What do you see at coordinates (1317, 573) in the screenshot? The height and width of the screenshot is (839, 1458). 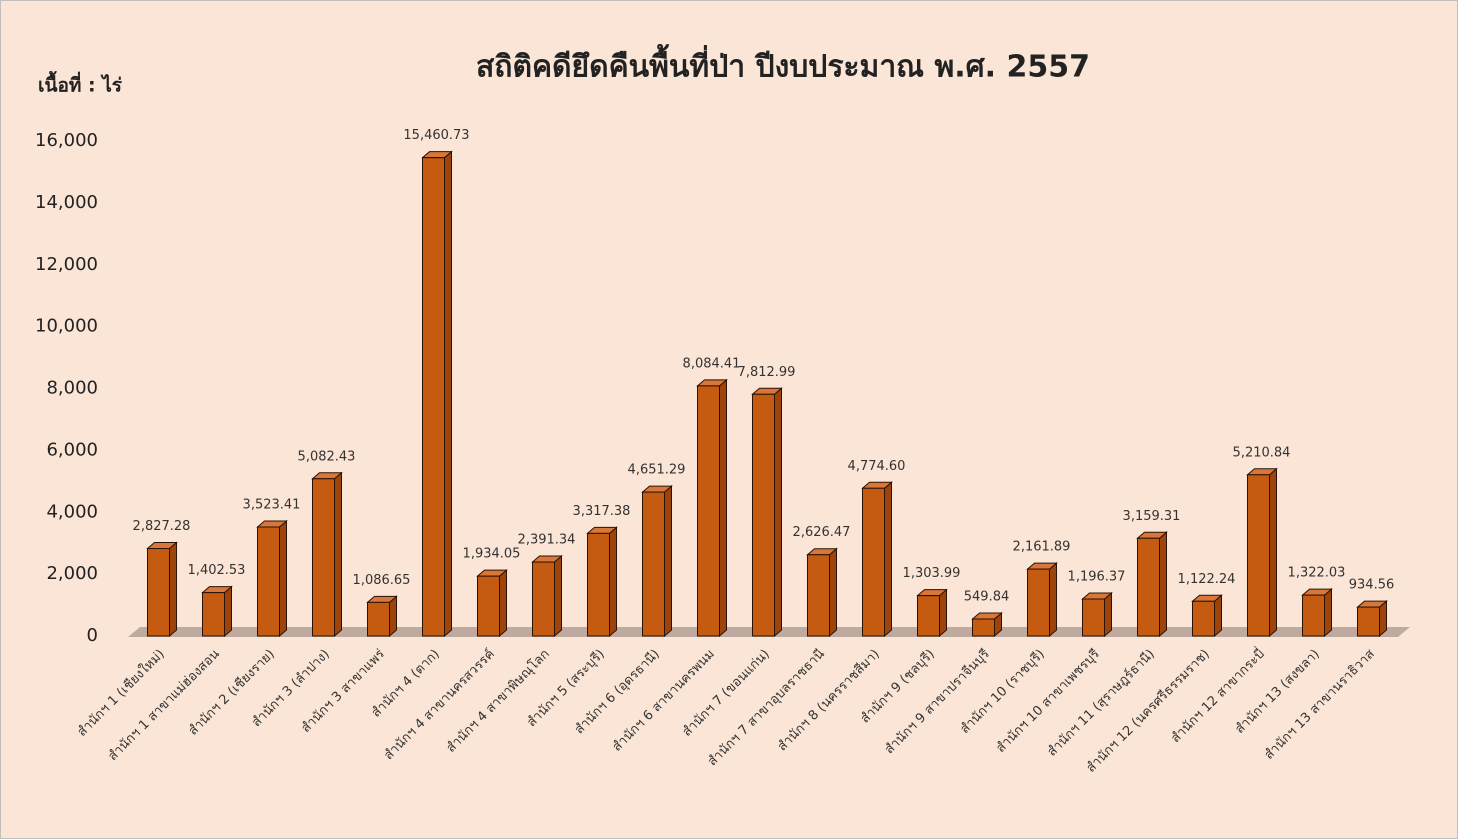 I see `value-label: 1,322.03` at bounding box center [1317, 573].